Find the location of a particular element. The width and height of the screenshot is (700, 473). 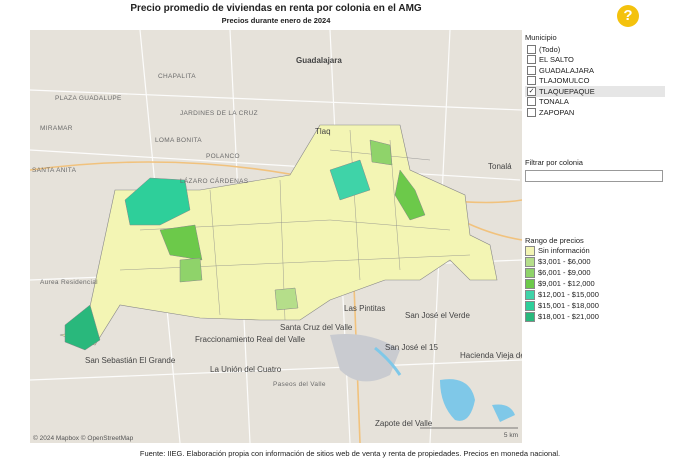

filter-option: TONALA is located at coordinates (595, 102).